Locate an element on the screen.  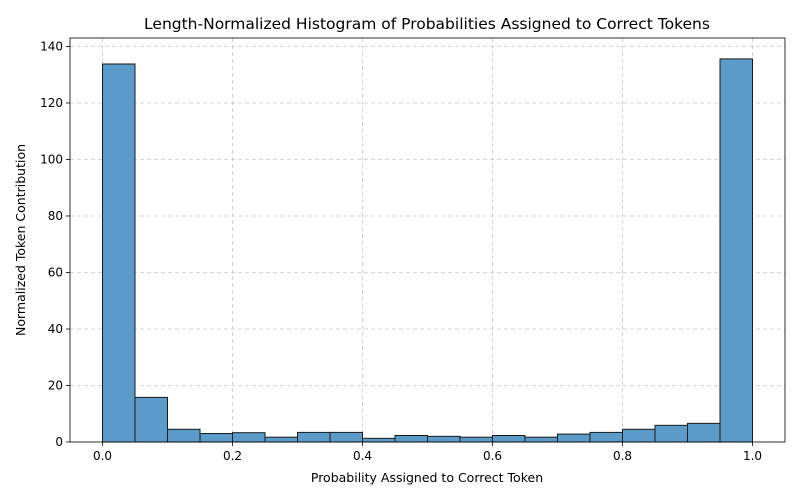
y-tick-label: 140 is located at coordinates (51, 46).